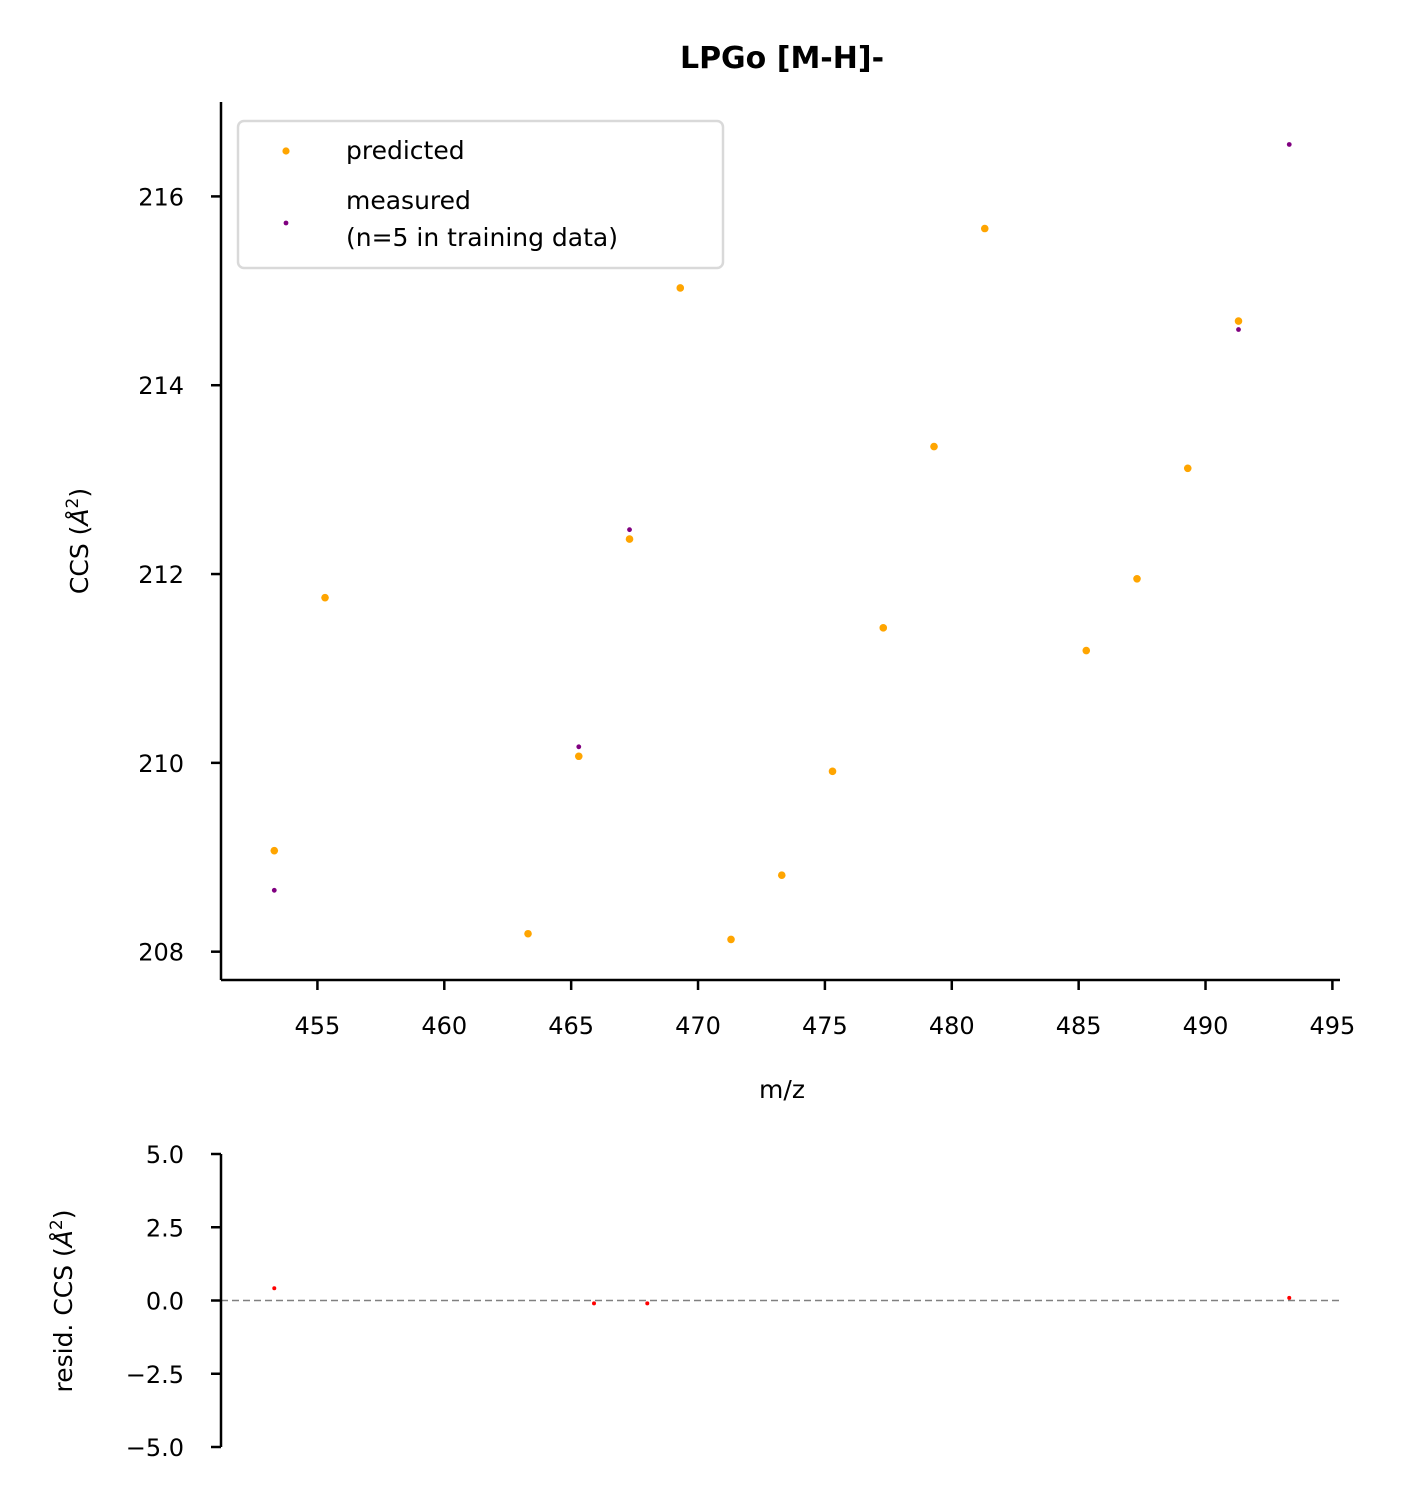  Describe the element at coordinates (286, 223) in the screenshot. I see `legend-marker-measured` at that location.